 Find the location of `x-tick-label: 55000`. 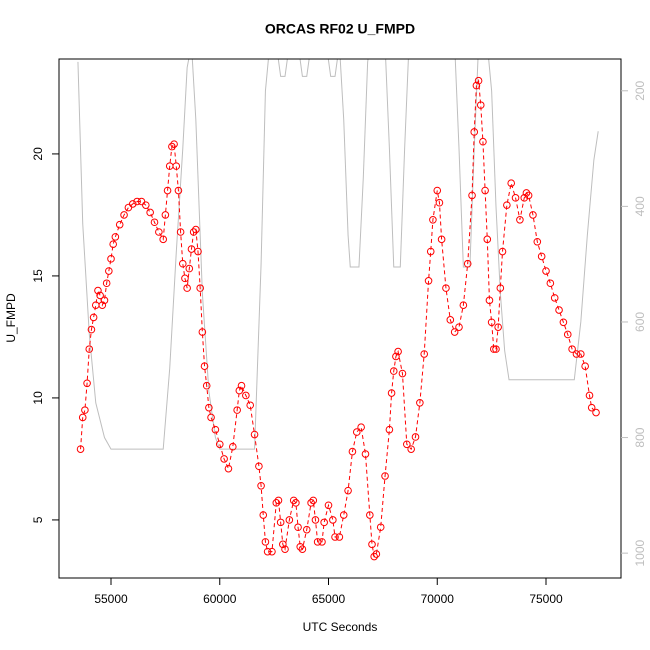

x-tick-label: 55000 is located at coordinates (111, 599).